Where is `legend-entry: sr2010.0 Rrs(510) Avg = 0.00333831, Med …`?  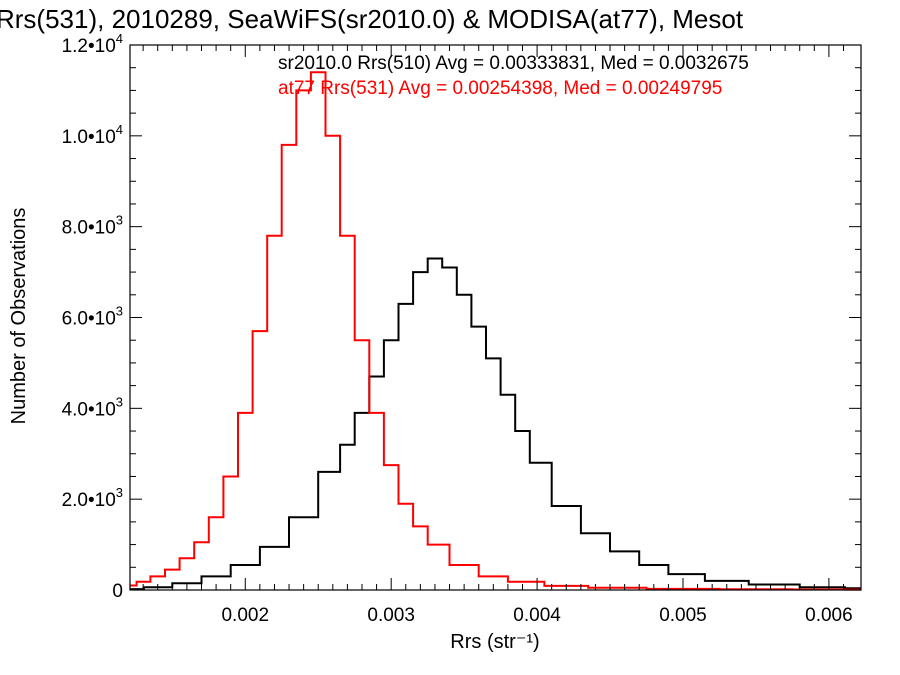 legend-entry: sr2010.0 Rrs(510) Avg = 0.00333831, Med … is located at coordinates (513, 63).